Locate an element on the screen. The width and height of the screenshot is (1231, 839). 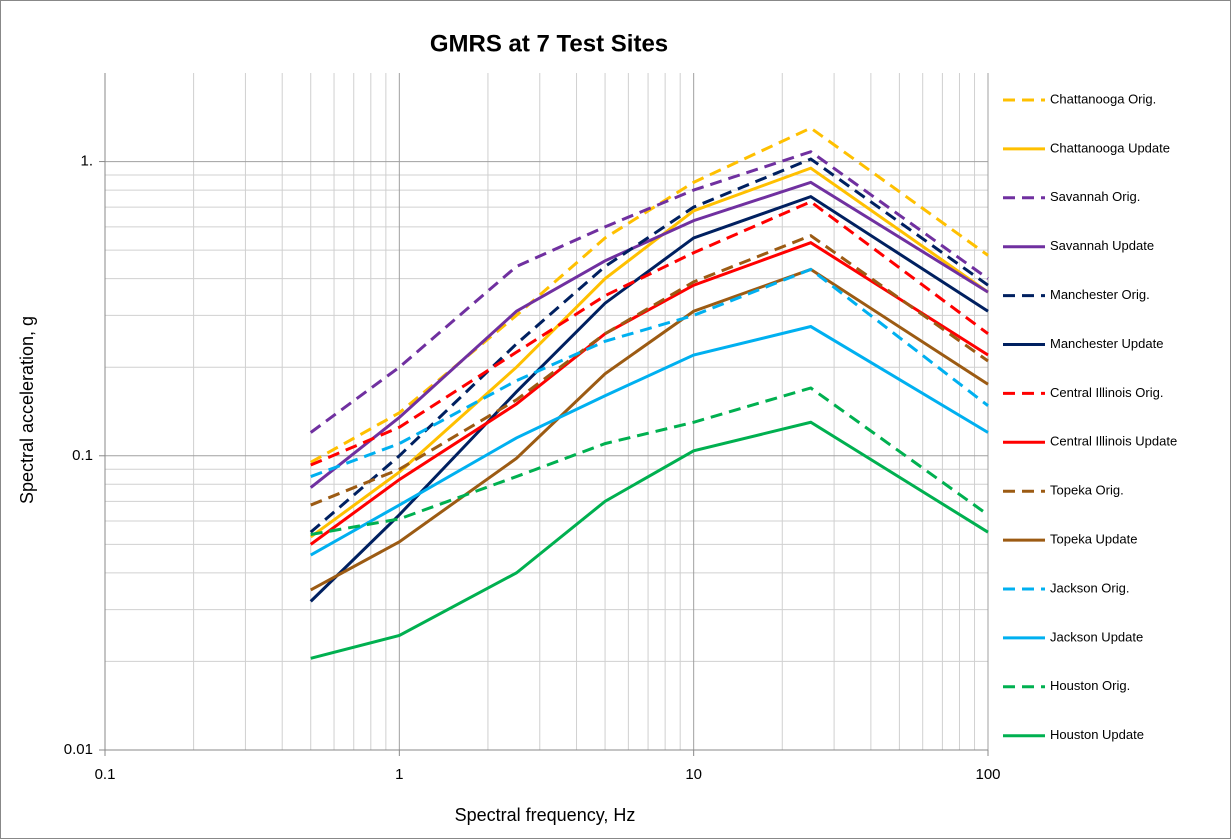
y-tick-label: 0.01 is located at coordinates (78, 749).